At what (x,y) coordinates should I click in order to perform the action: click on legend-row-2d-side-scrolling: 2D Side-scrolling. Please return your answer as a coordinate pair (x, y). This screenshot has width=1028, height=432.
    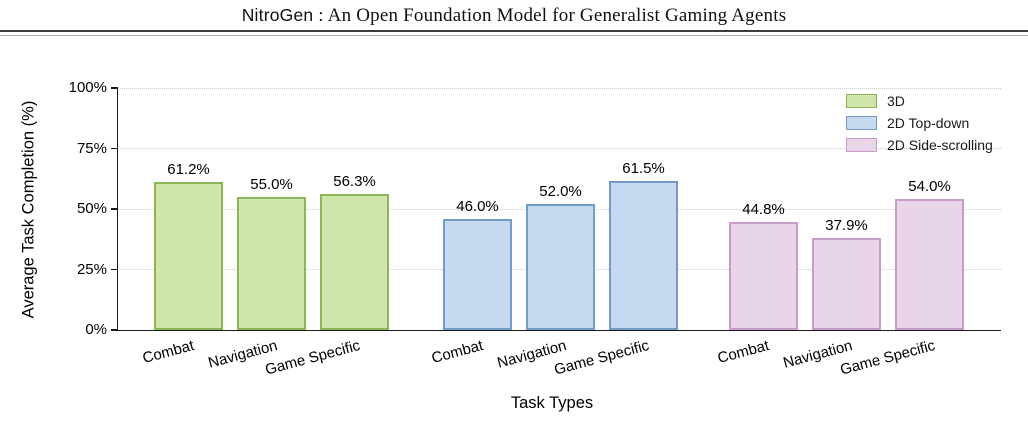
    Looking at the image, I should click on (919, 145).